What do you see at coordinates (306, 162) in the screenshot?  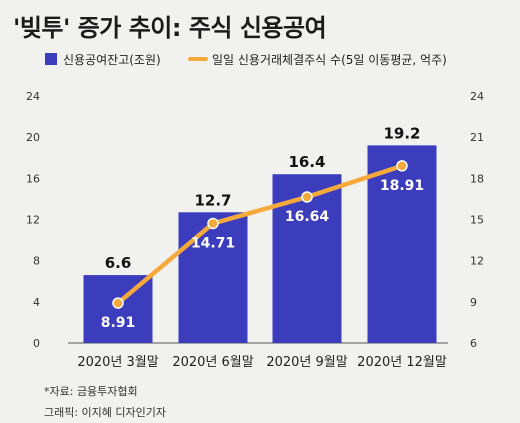 I see `bar-value-label: 16.4` at bounding box center [306, 162].